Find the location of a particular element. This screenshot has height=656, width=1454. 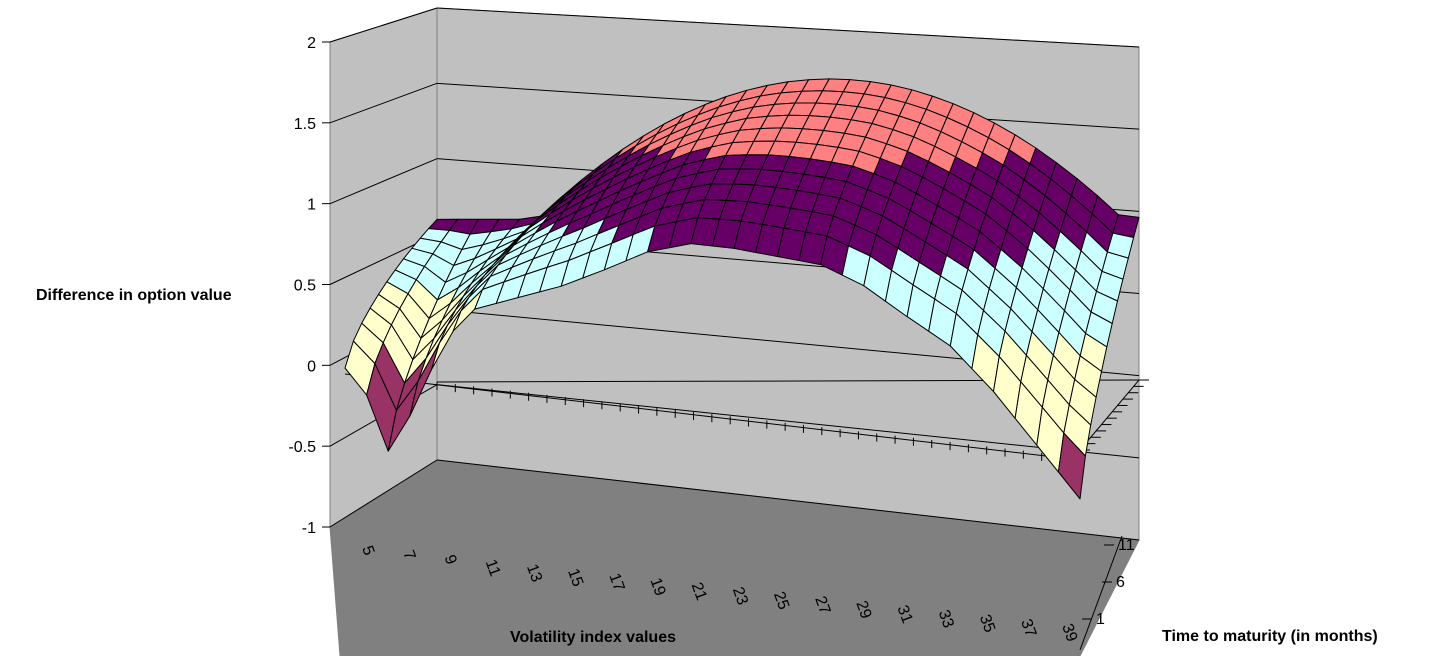

x-tick-label: 29 is located at coordinates (863, 610).